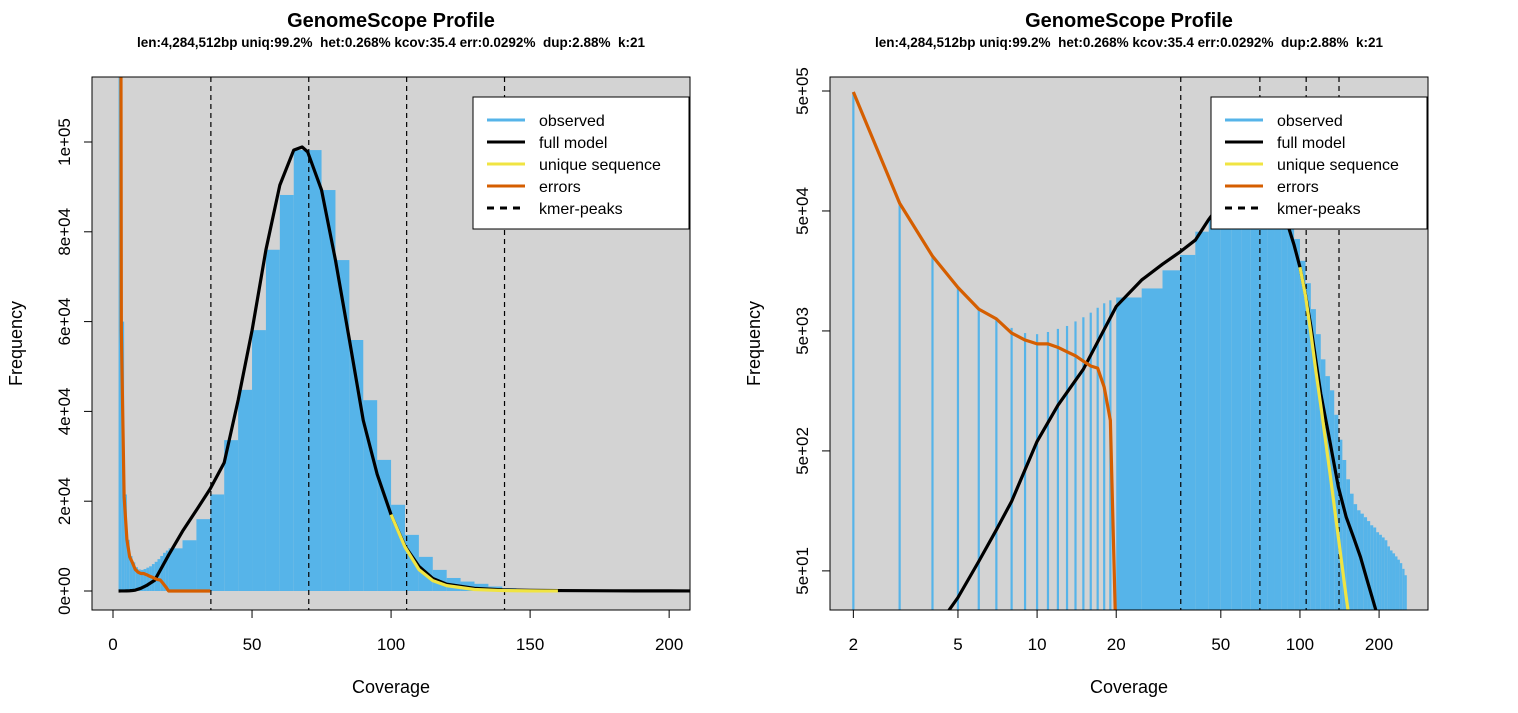  I want to click on x-tick-label: 50, so click(1220, 644).